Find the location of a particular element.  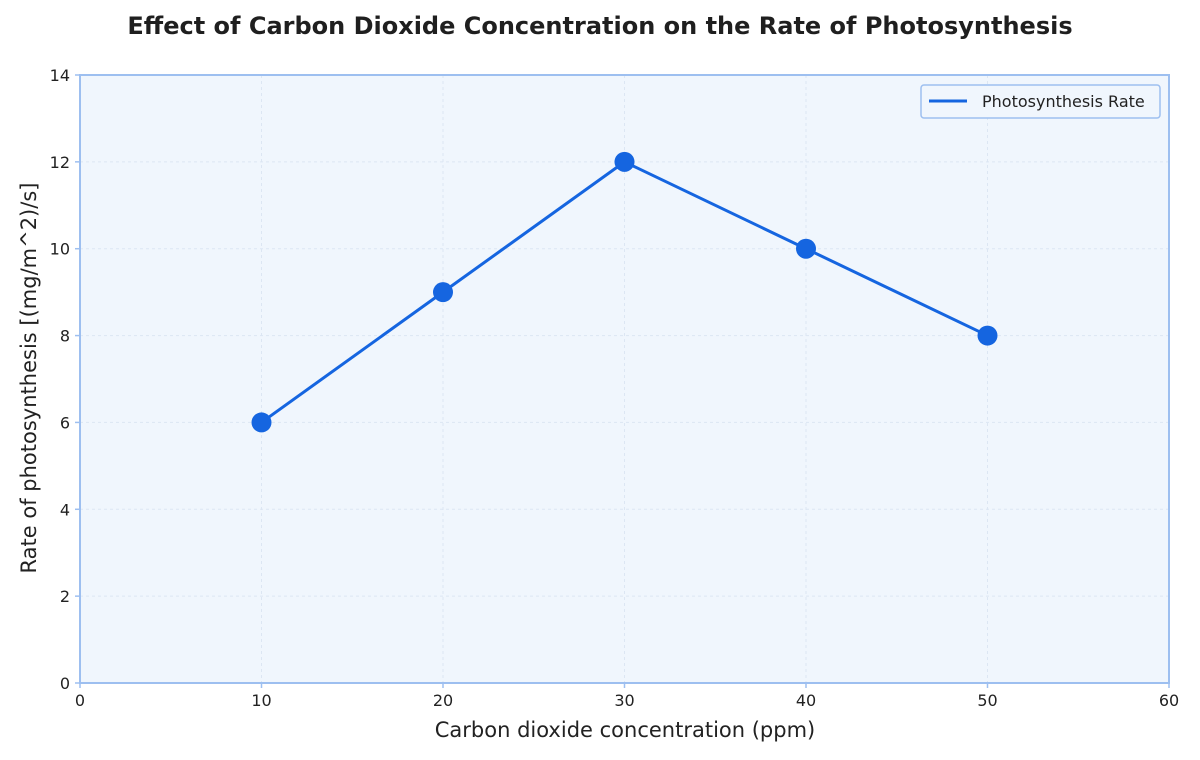

x-tick-label: 10 is located at coordinates (261, 700).